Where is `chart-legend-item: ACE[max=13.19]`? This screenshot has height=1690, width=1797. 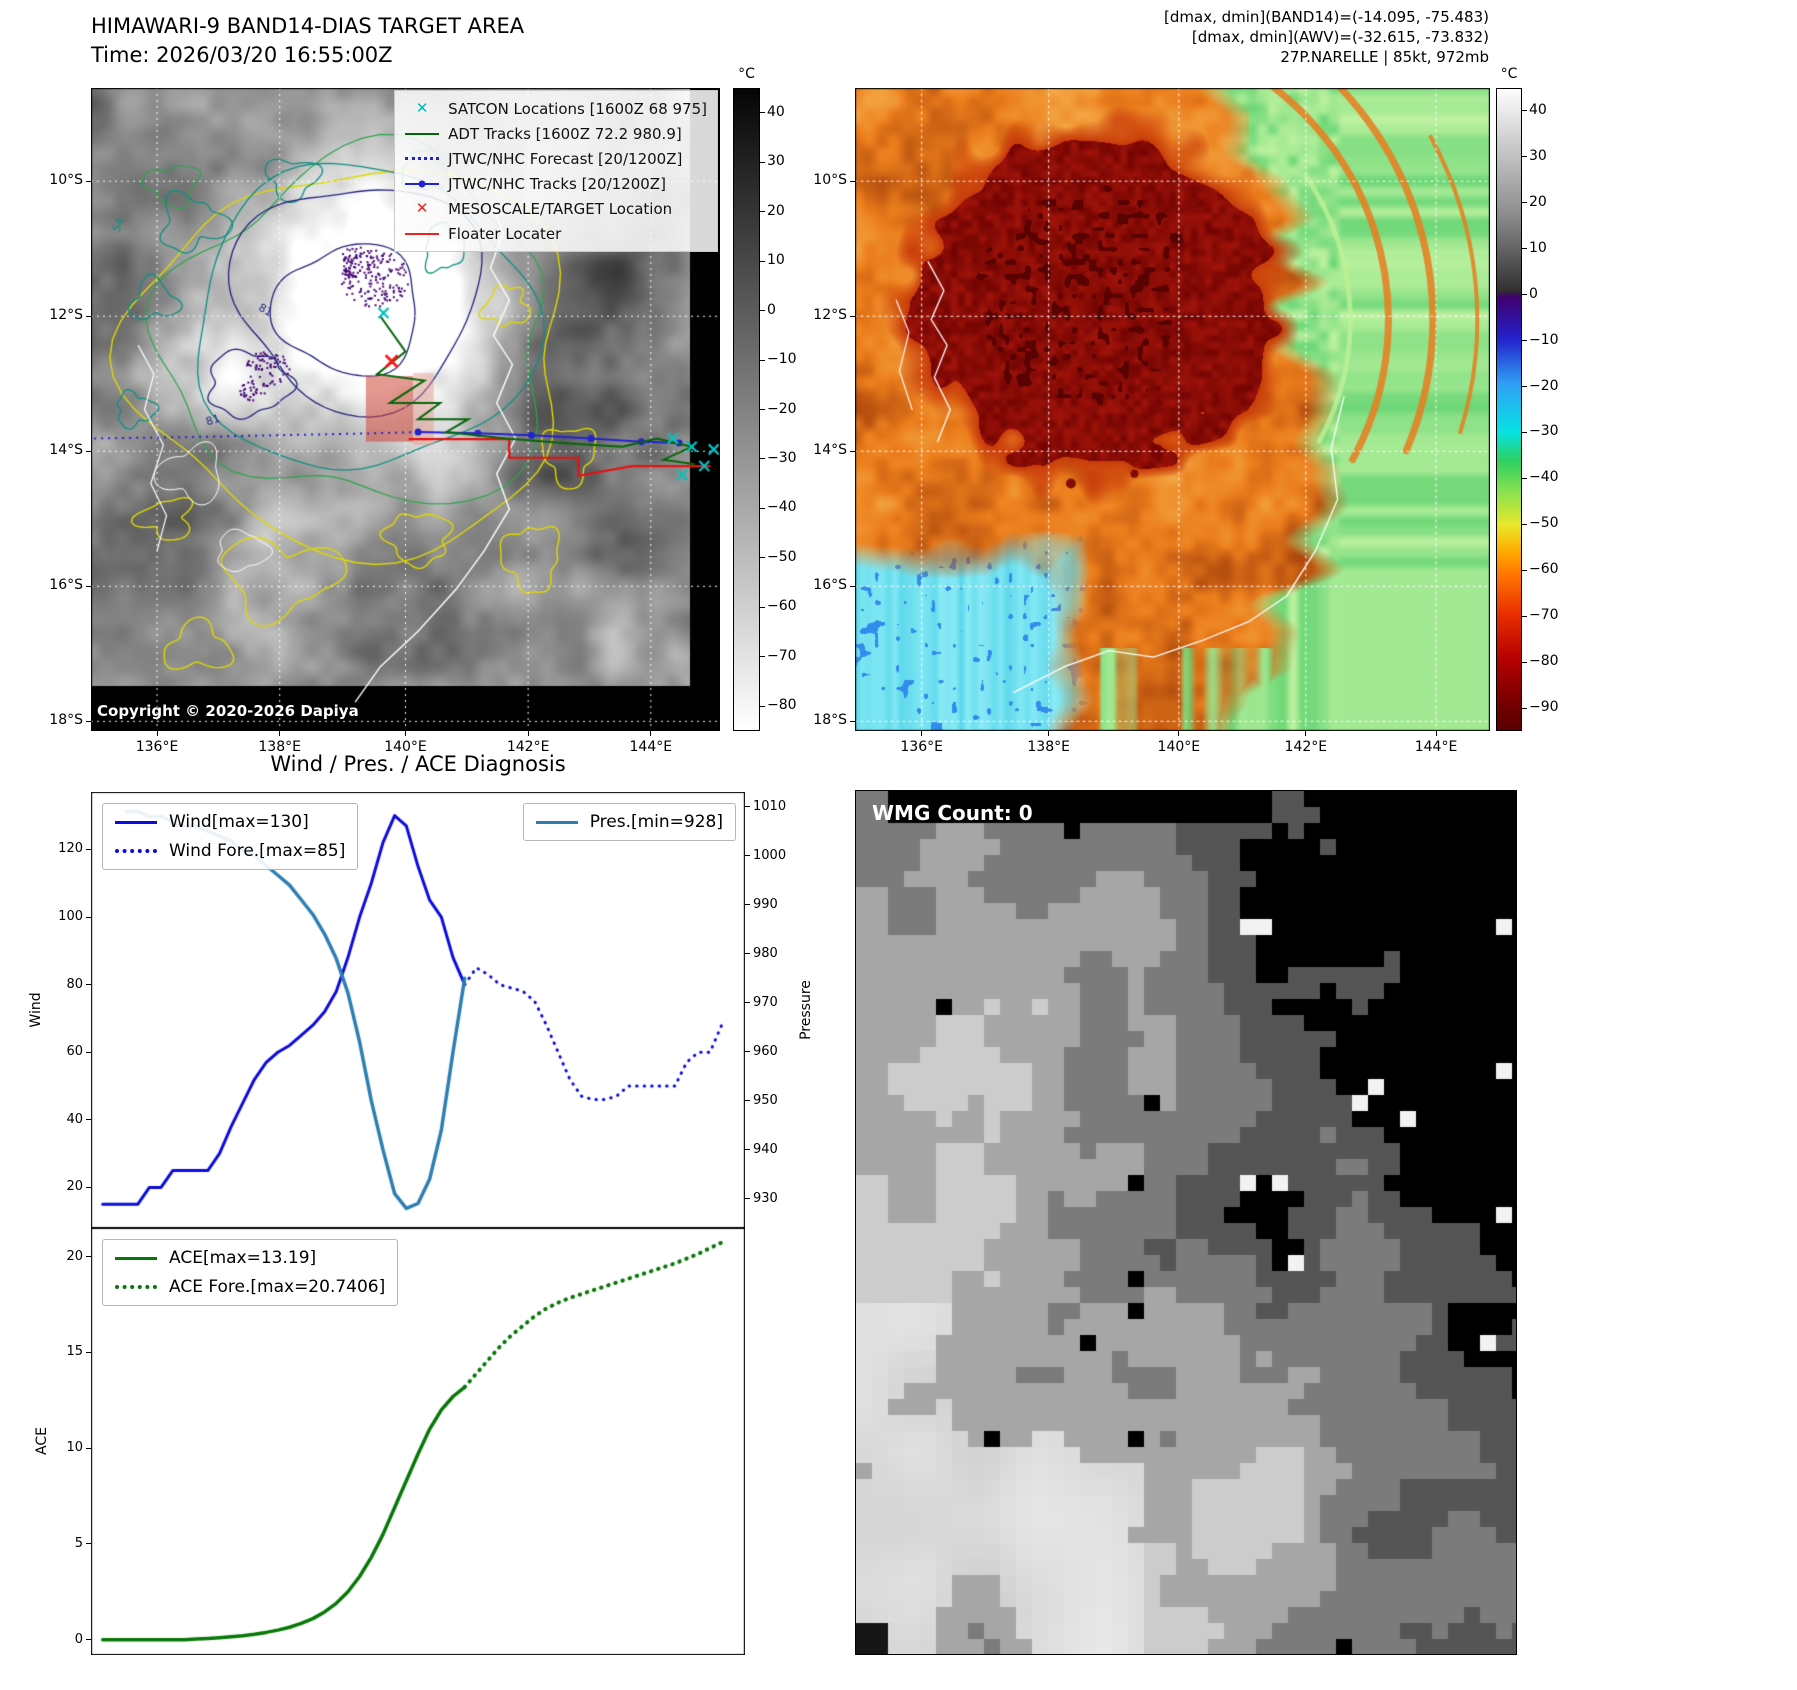
chart-legend-item: ACE[max=13.19] is located at coordinates (250, 1258).